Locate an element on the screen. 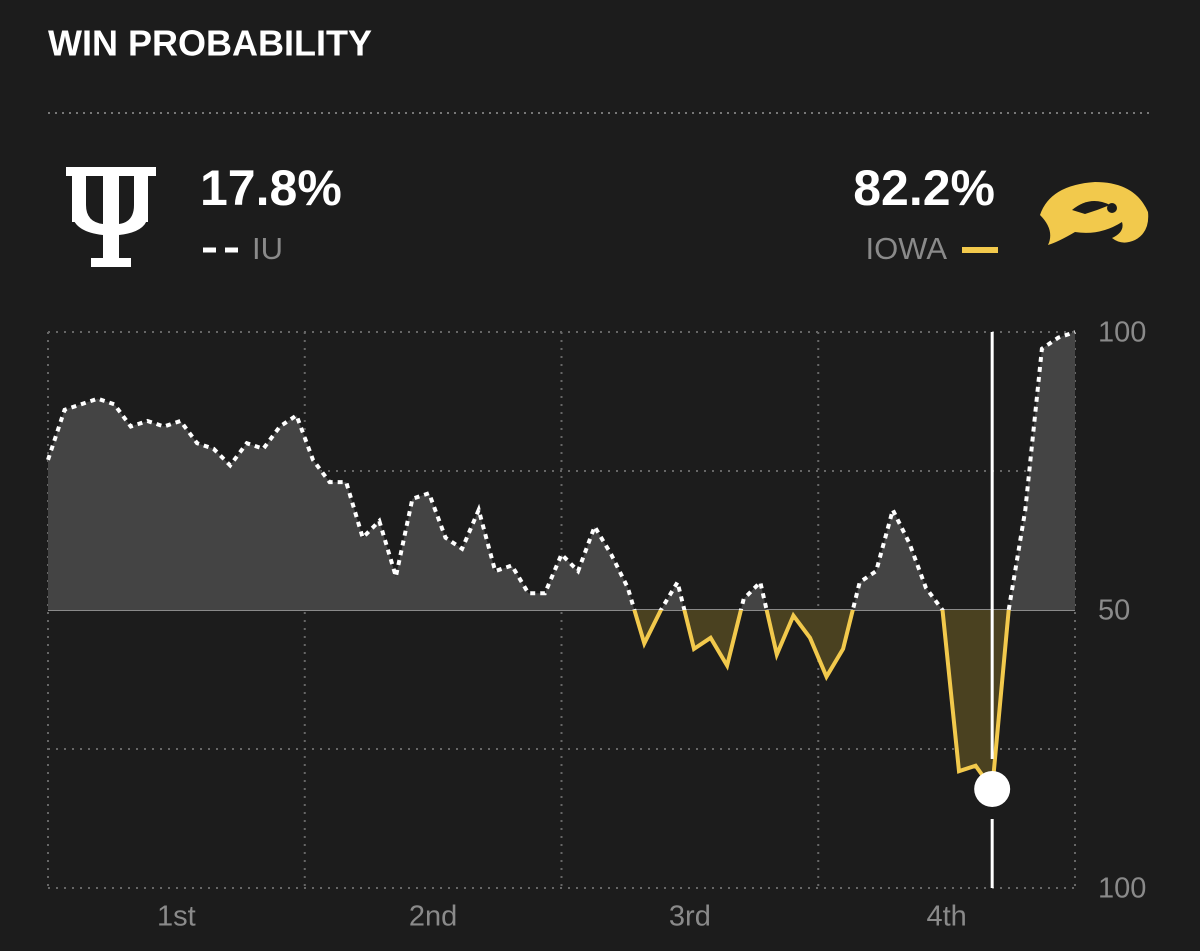  iowa-probability: 82.2% is located at coordinates (924, 188).